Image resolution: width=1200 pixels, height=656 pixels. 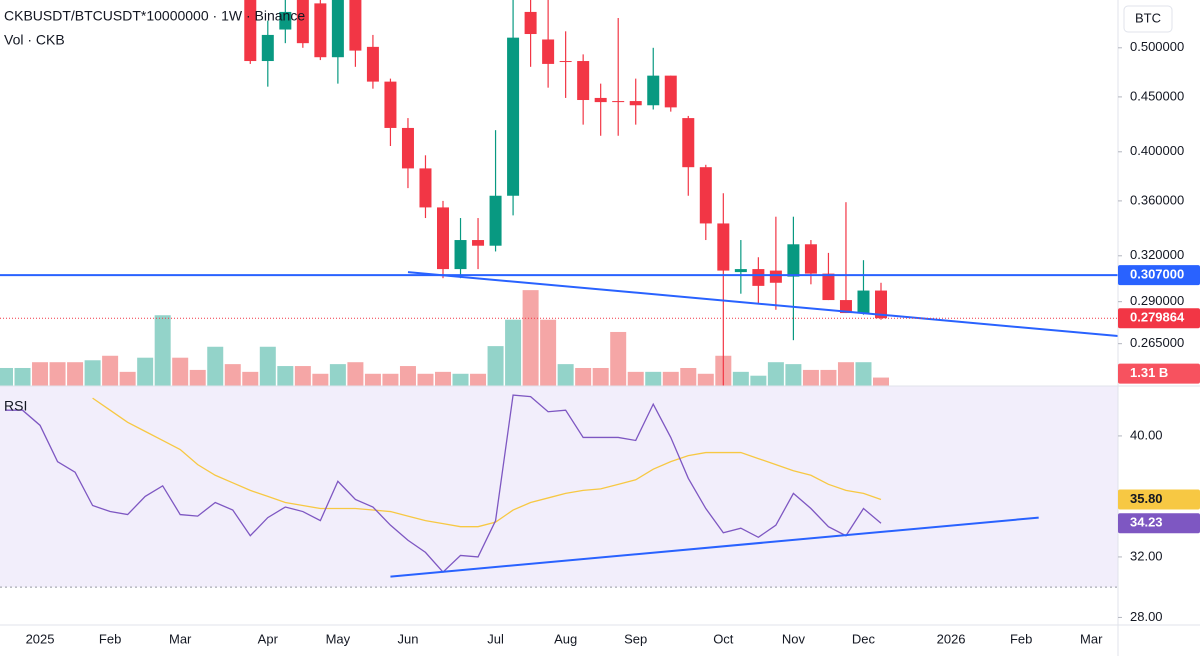 I want to click on x-tick-label: May, so click(x=338, y=638).